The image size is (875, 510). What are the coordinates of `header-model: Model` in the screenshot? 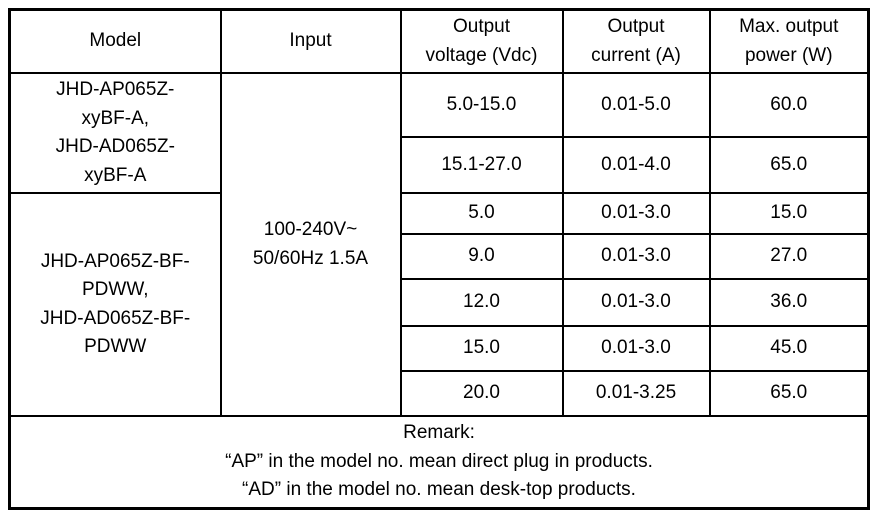 It's located at (115, 41).